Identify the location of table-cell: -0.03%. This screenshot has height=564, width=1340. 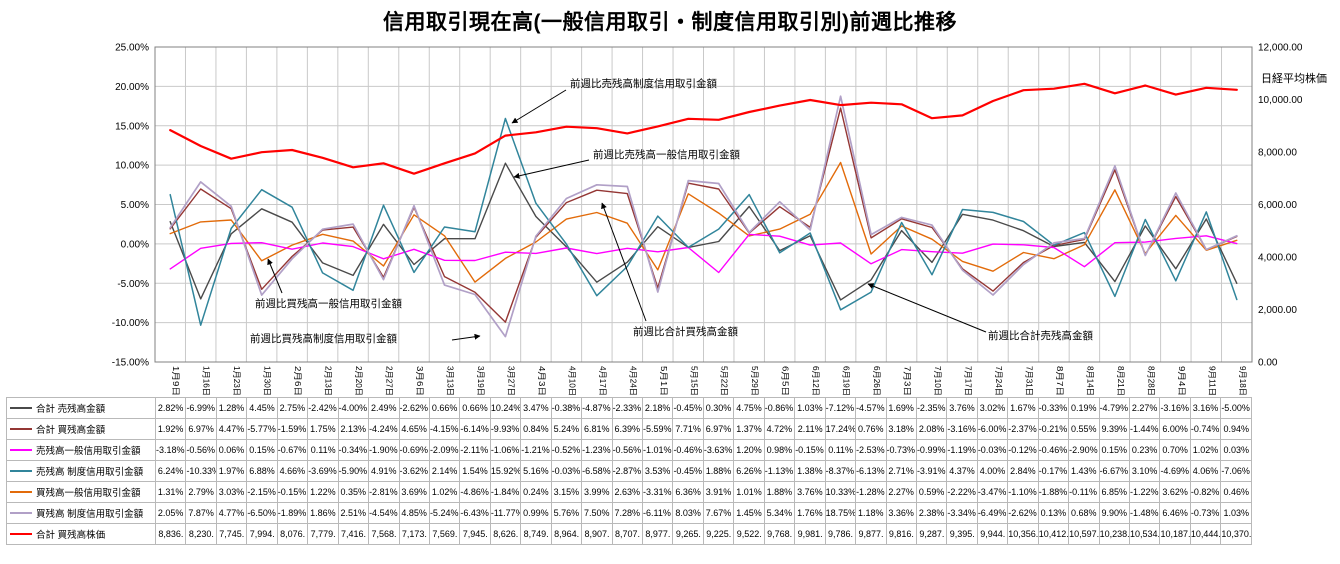
(992, 450).